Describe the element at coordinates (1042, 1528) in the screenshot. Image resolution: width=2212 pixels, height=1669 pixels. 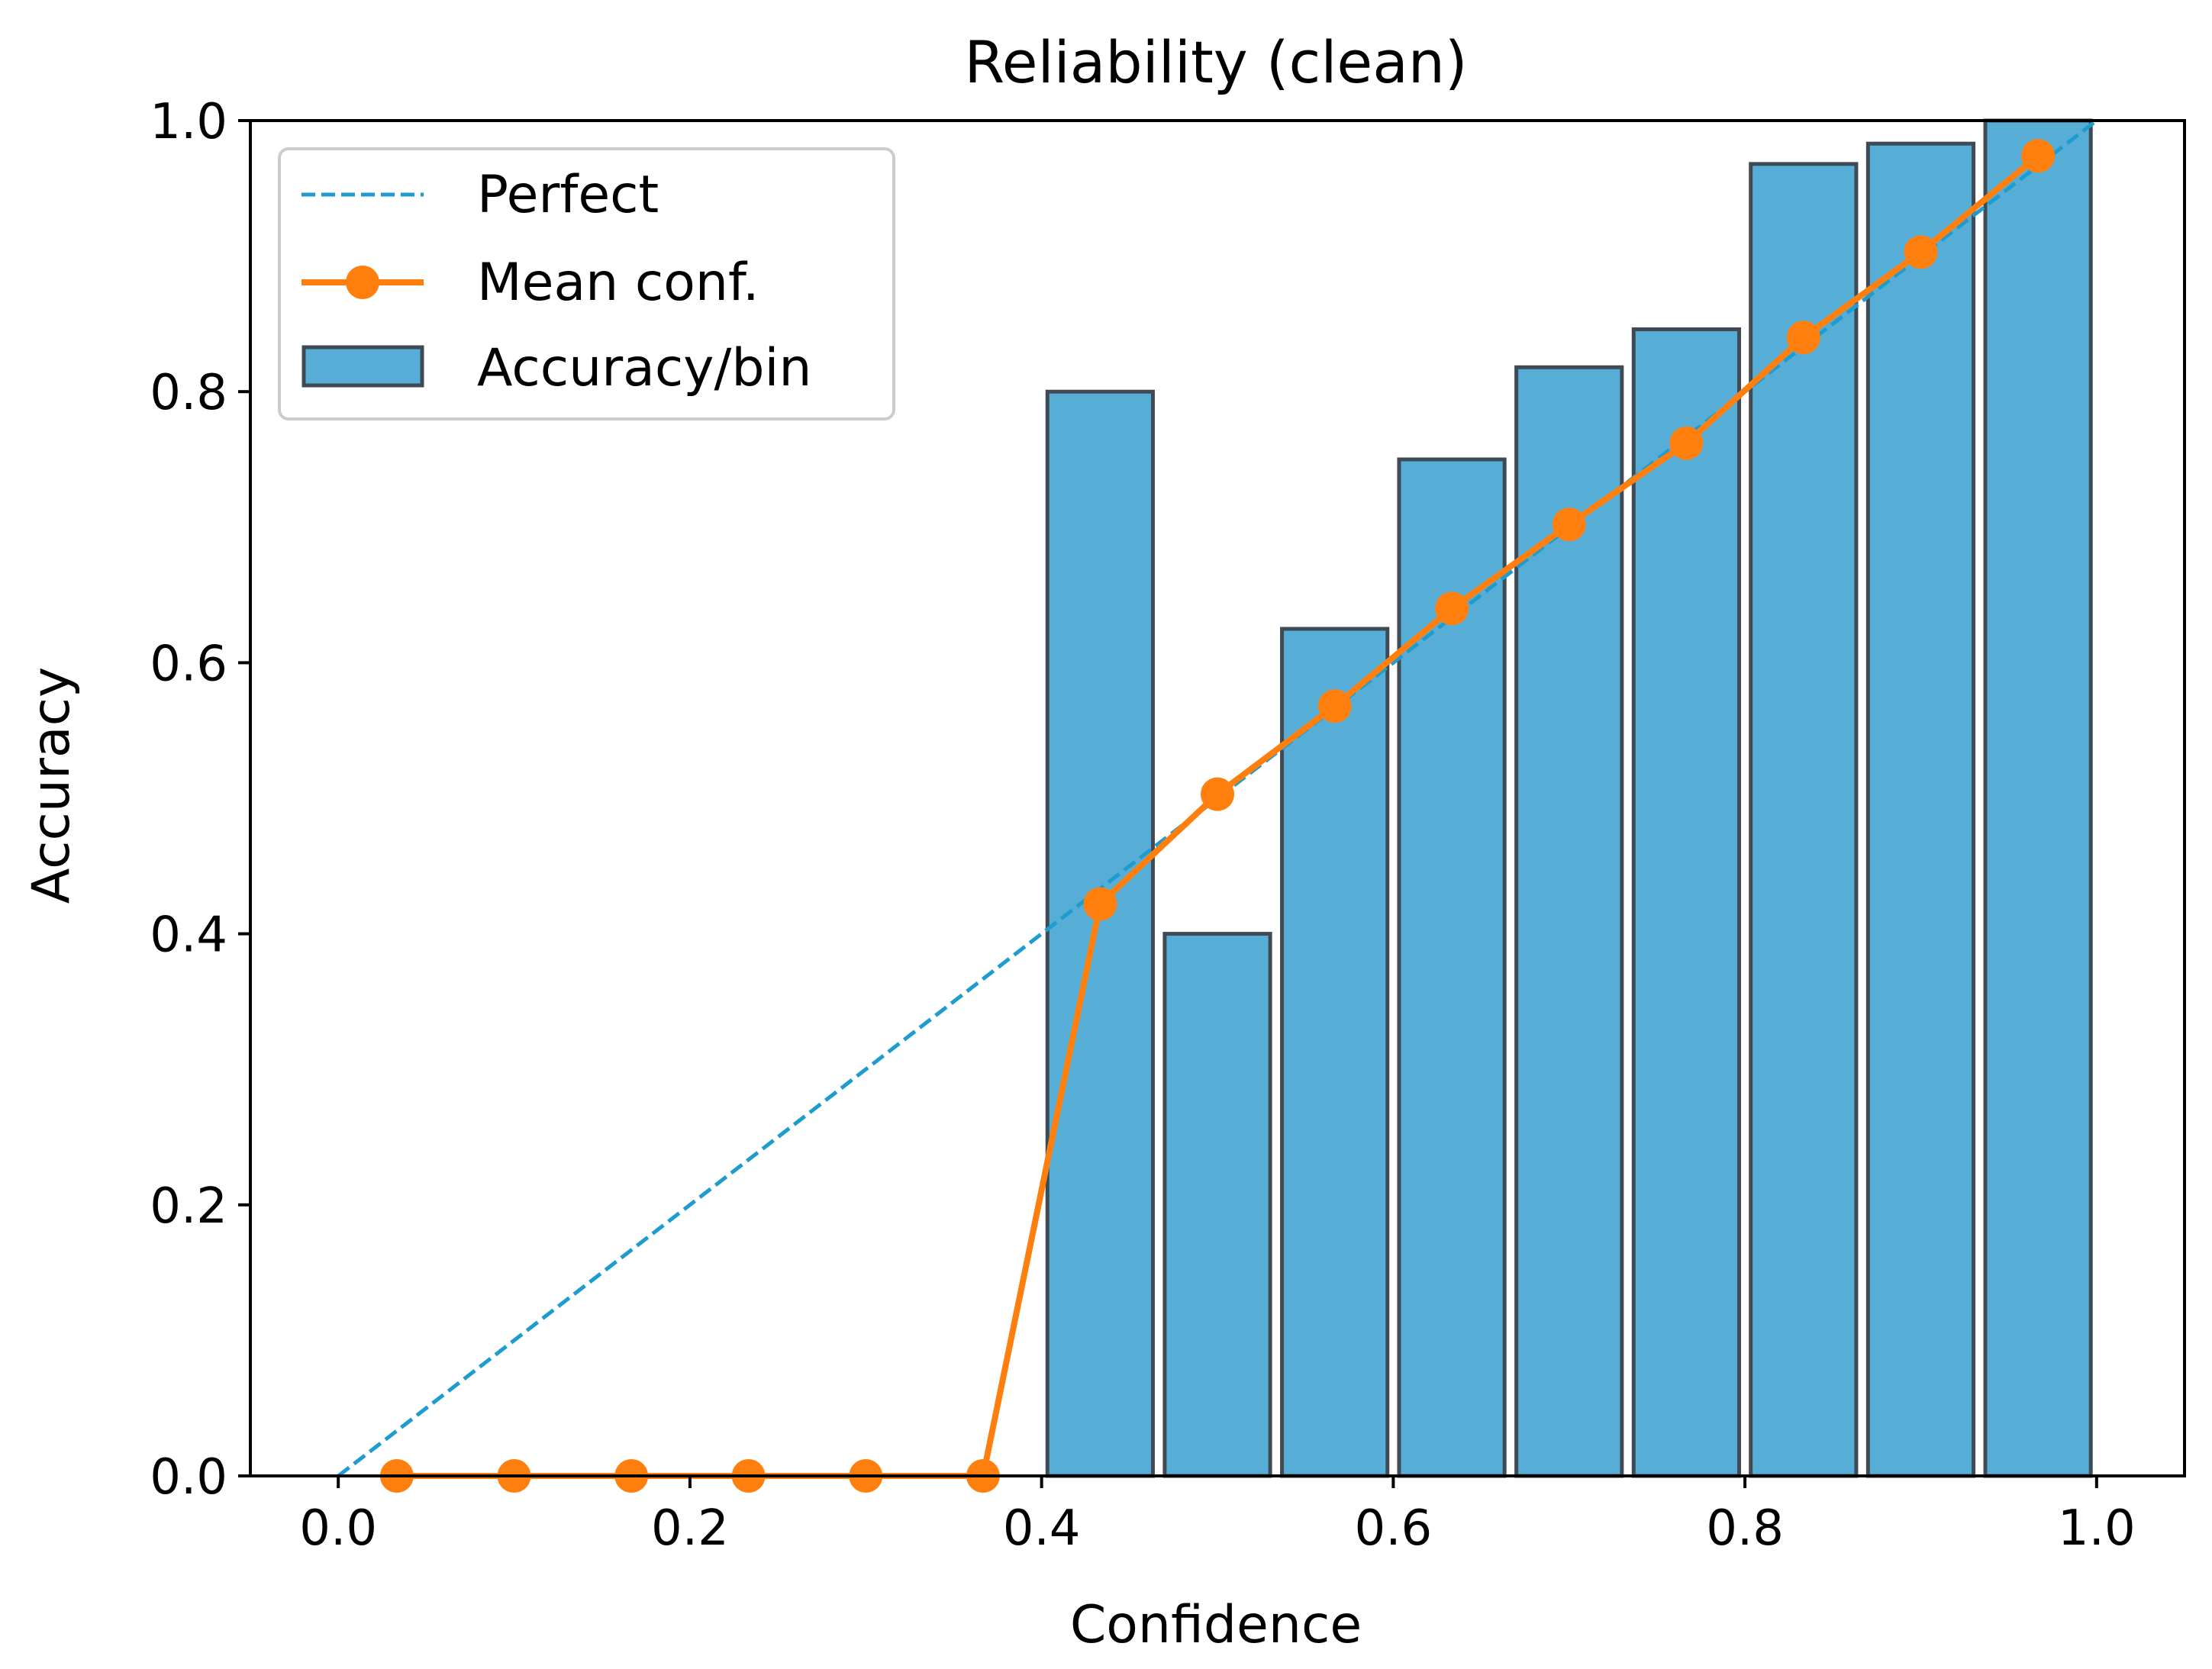
I see `x-tick-label: 0.4` at that location.